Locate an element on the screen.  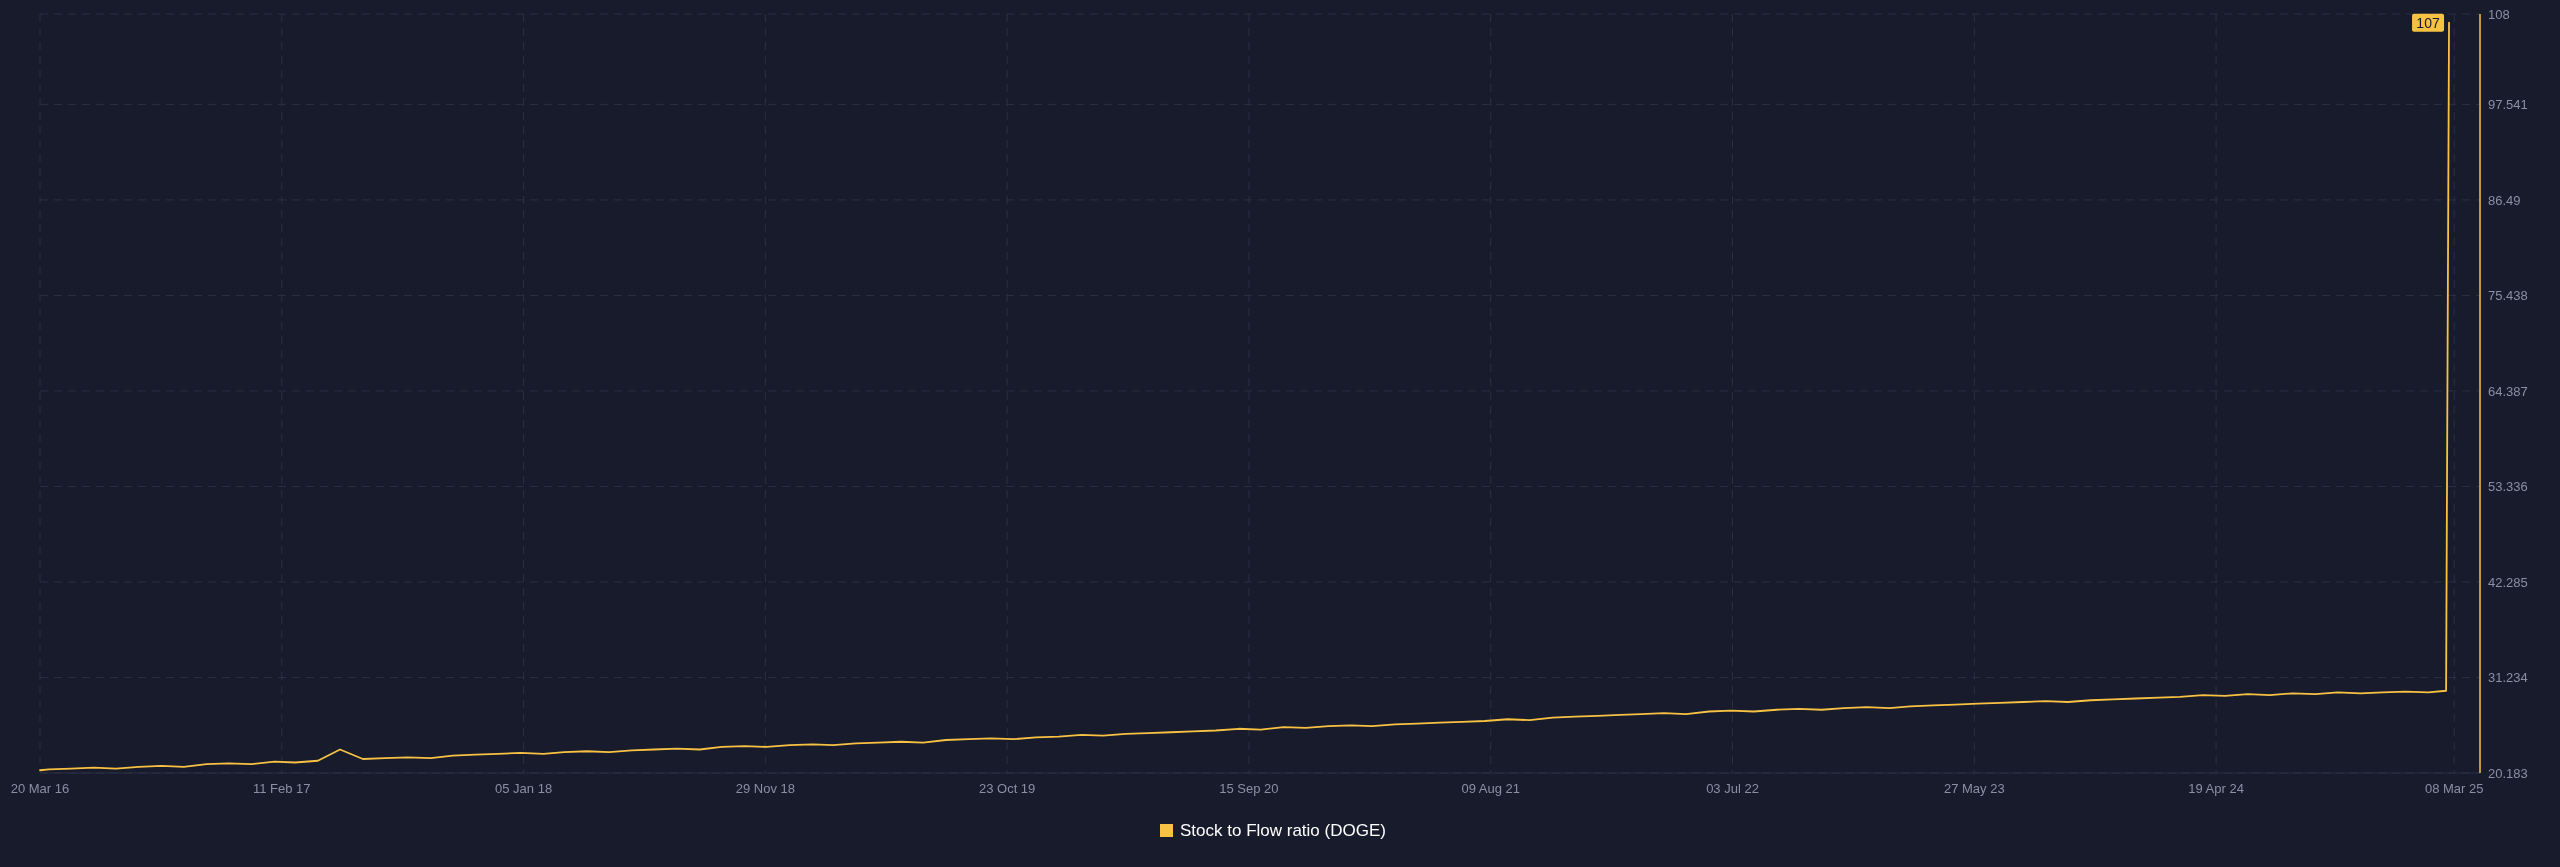
annotation: 107 is located at coordinates (2428, 22).